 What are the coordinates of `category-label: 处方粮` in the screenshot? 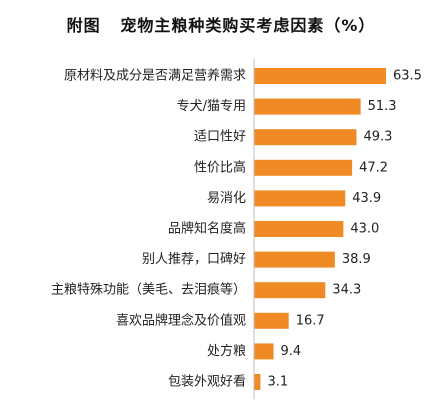 It's located at (226, 351).